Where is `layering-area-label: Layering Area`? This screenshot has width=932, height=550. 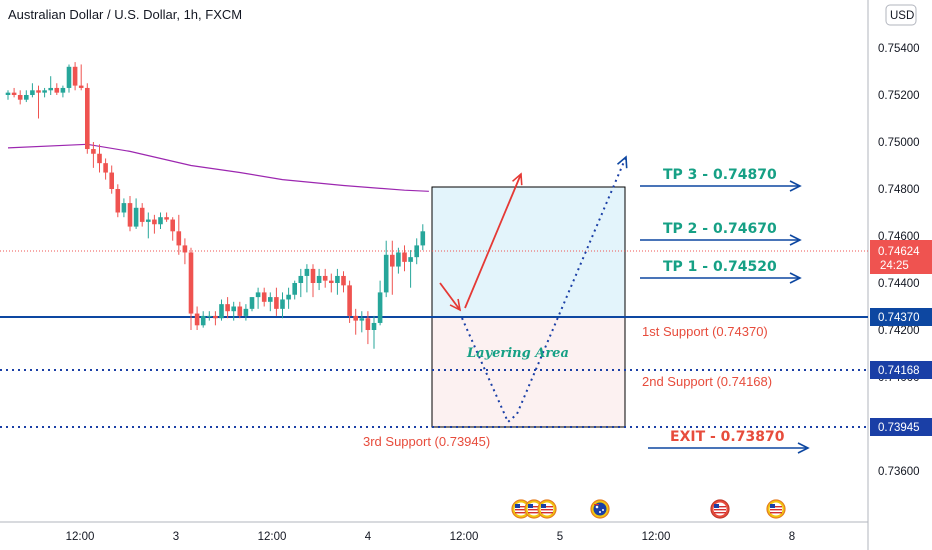
layering-area-label: Layering Area is located at coordinates (517, 353).